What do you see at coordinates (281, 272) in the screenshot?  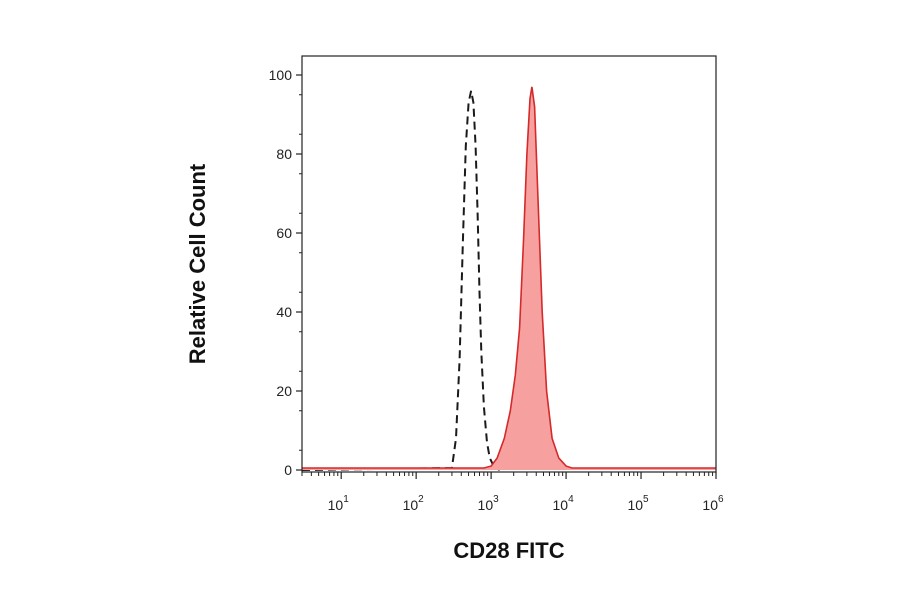 I see `y-axis-tick-labels: 0 20 40 60 80 100` at bounding box center [281, 272].